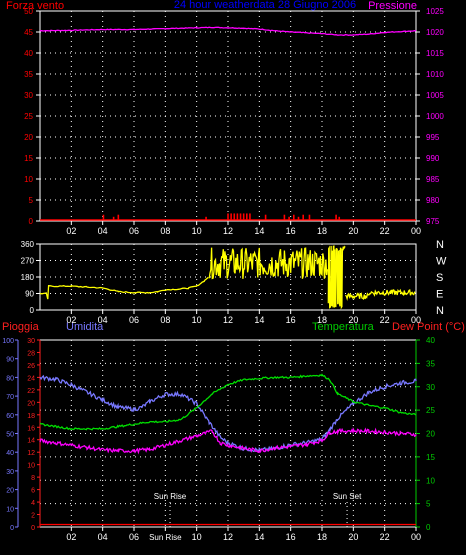 The width and height of the screenshot is (466, 555). What do you see at coordinates (28, 179) in the screenshot?
I see `wind-speed-tick-label: 10` at bounding box center [28, 179].